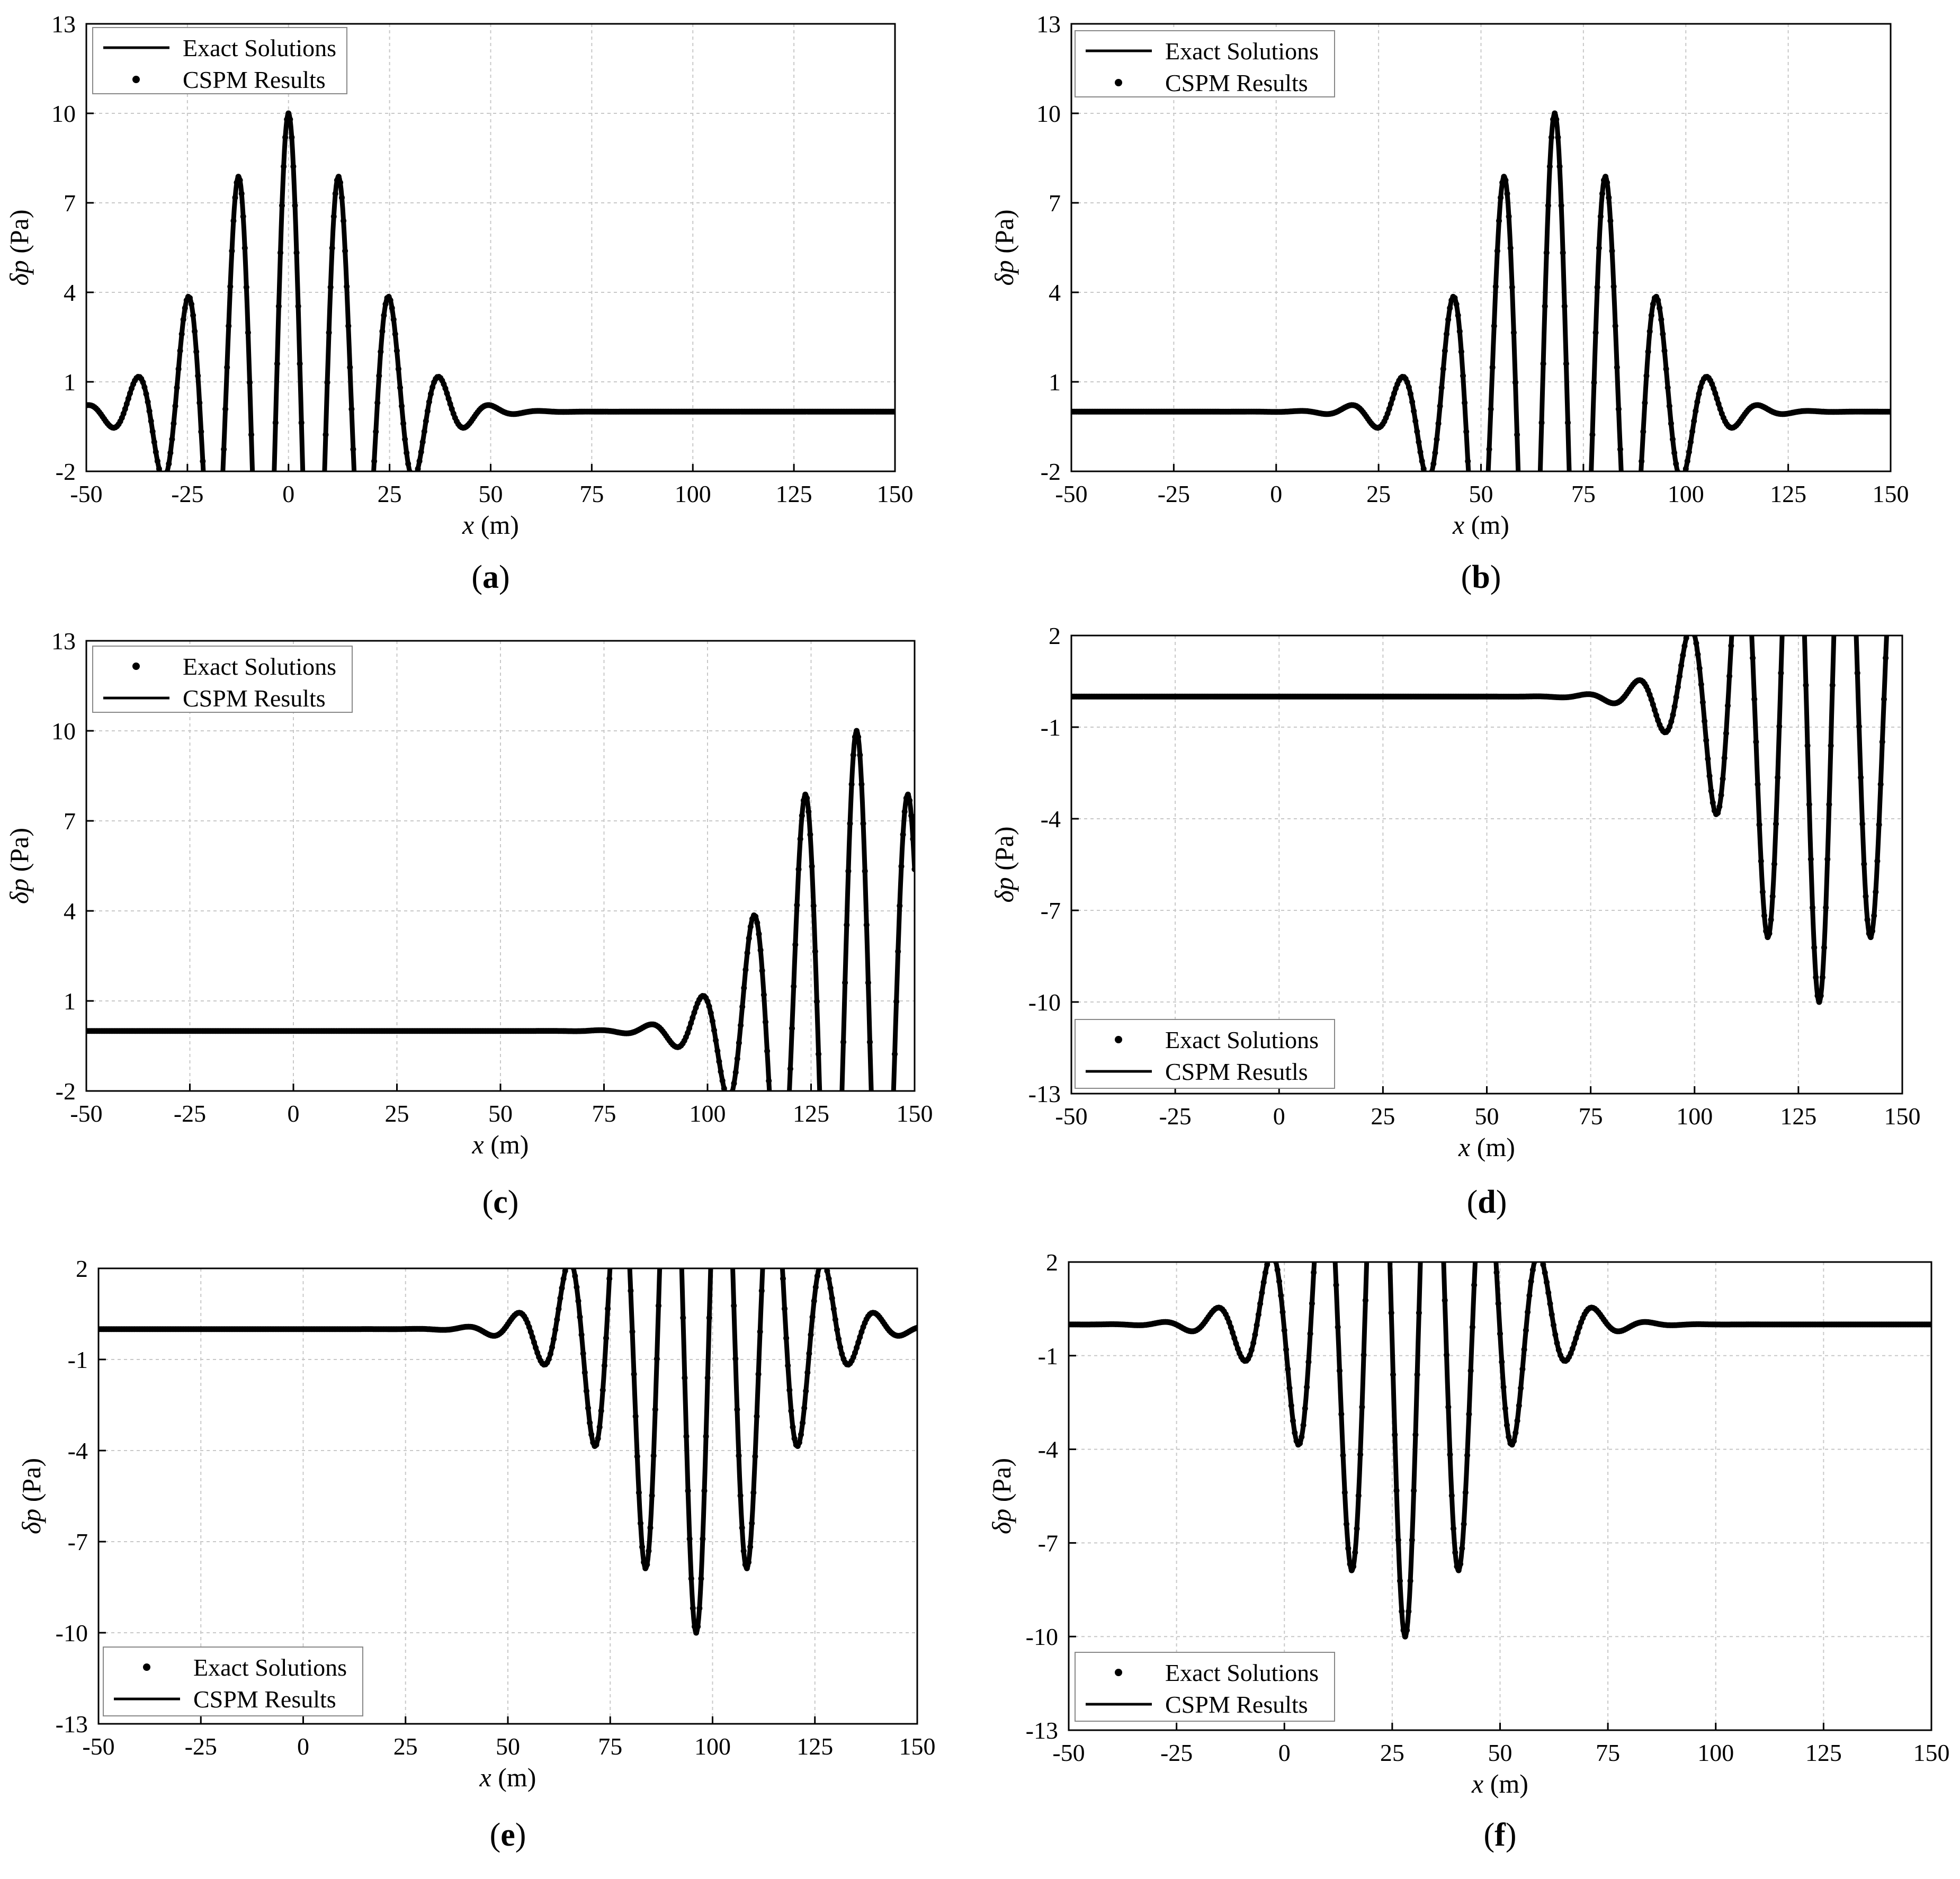 This screenshot has width=1960, height=1879. What do you see at coordinates (500, 1113) in the screenshot?
I see `x-tick-label: 50` at bounding box center [500, 1113].